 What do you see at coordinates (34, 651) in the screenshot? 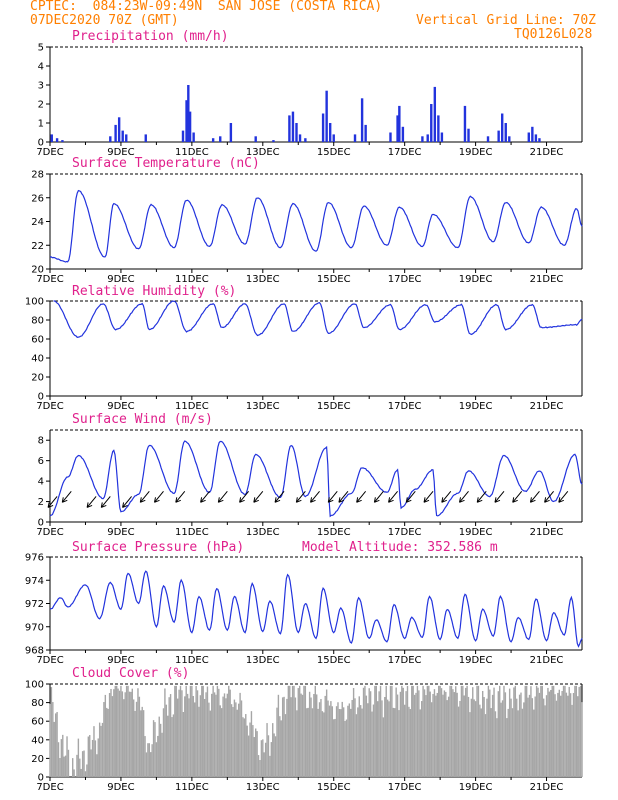
I see `y-tick-label: 968` at bounding box center [34, 651].